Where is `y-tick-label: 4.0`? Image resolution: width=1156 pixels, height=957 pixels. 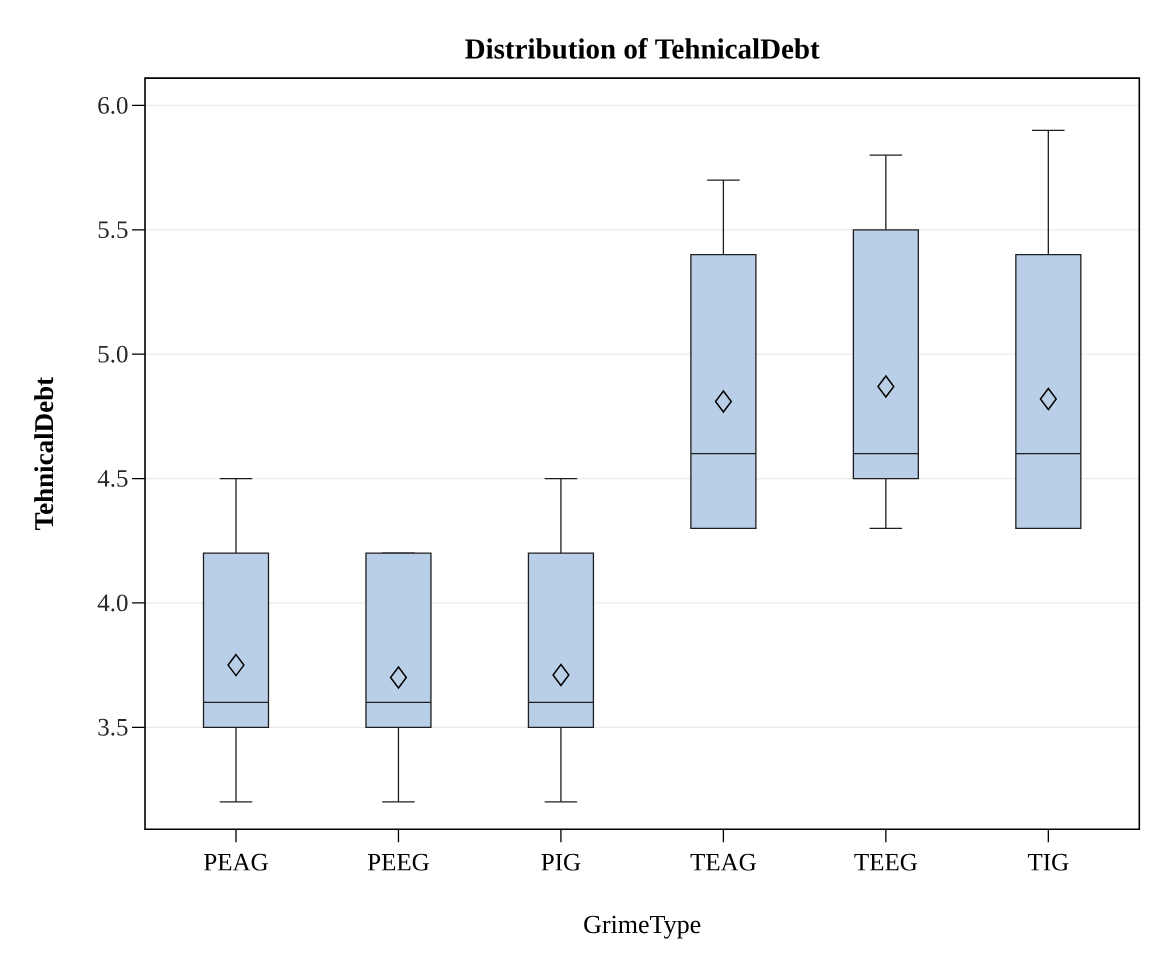 y-tick-label: 4.0 is located at coordinates (112, 603).